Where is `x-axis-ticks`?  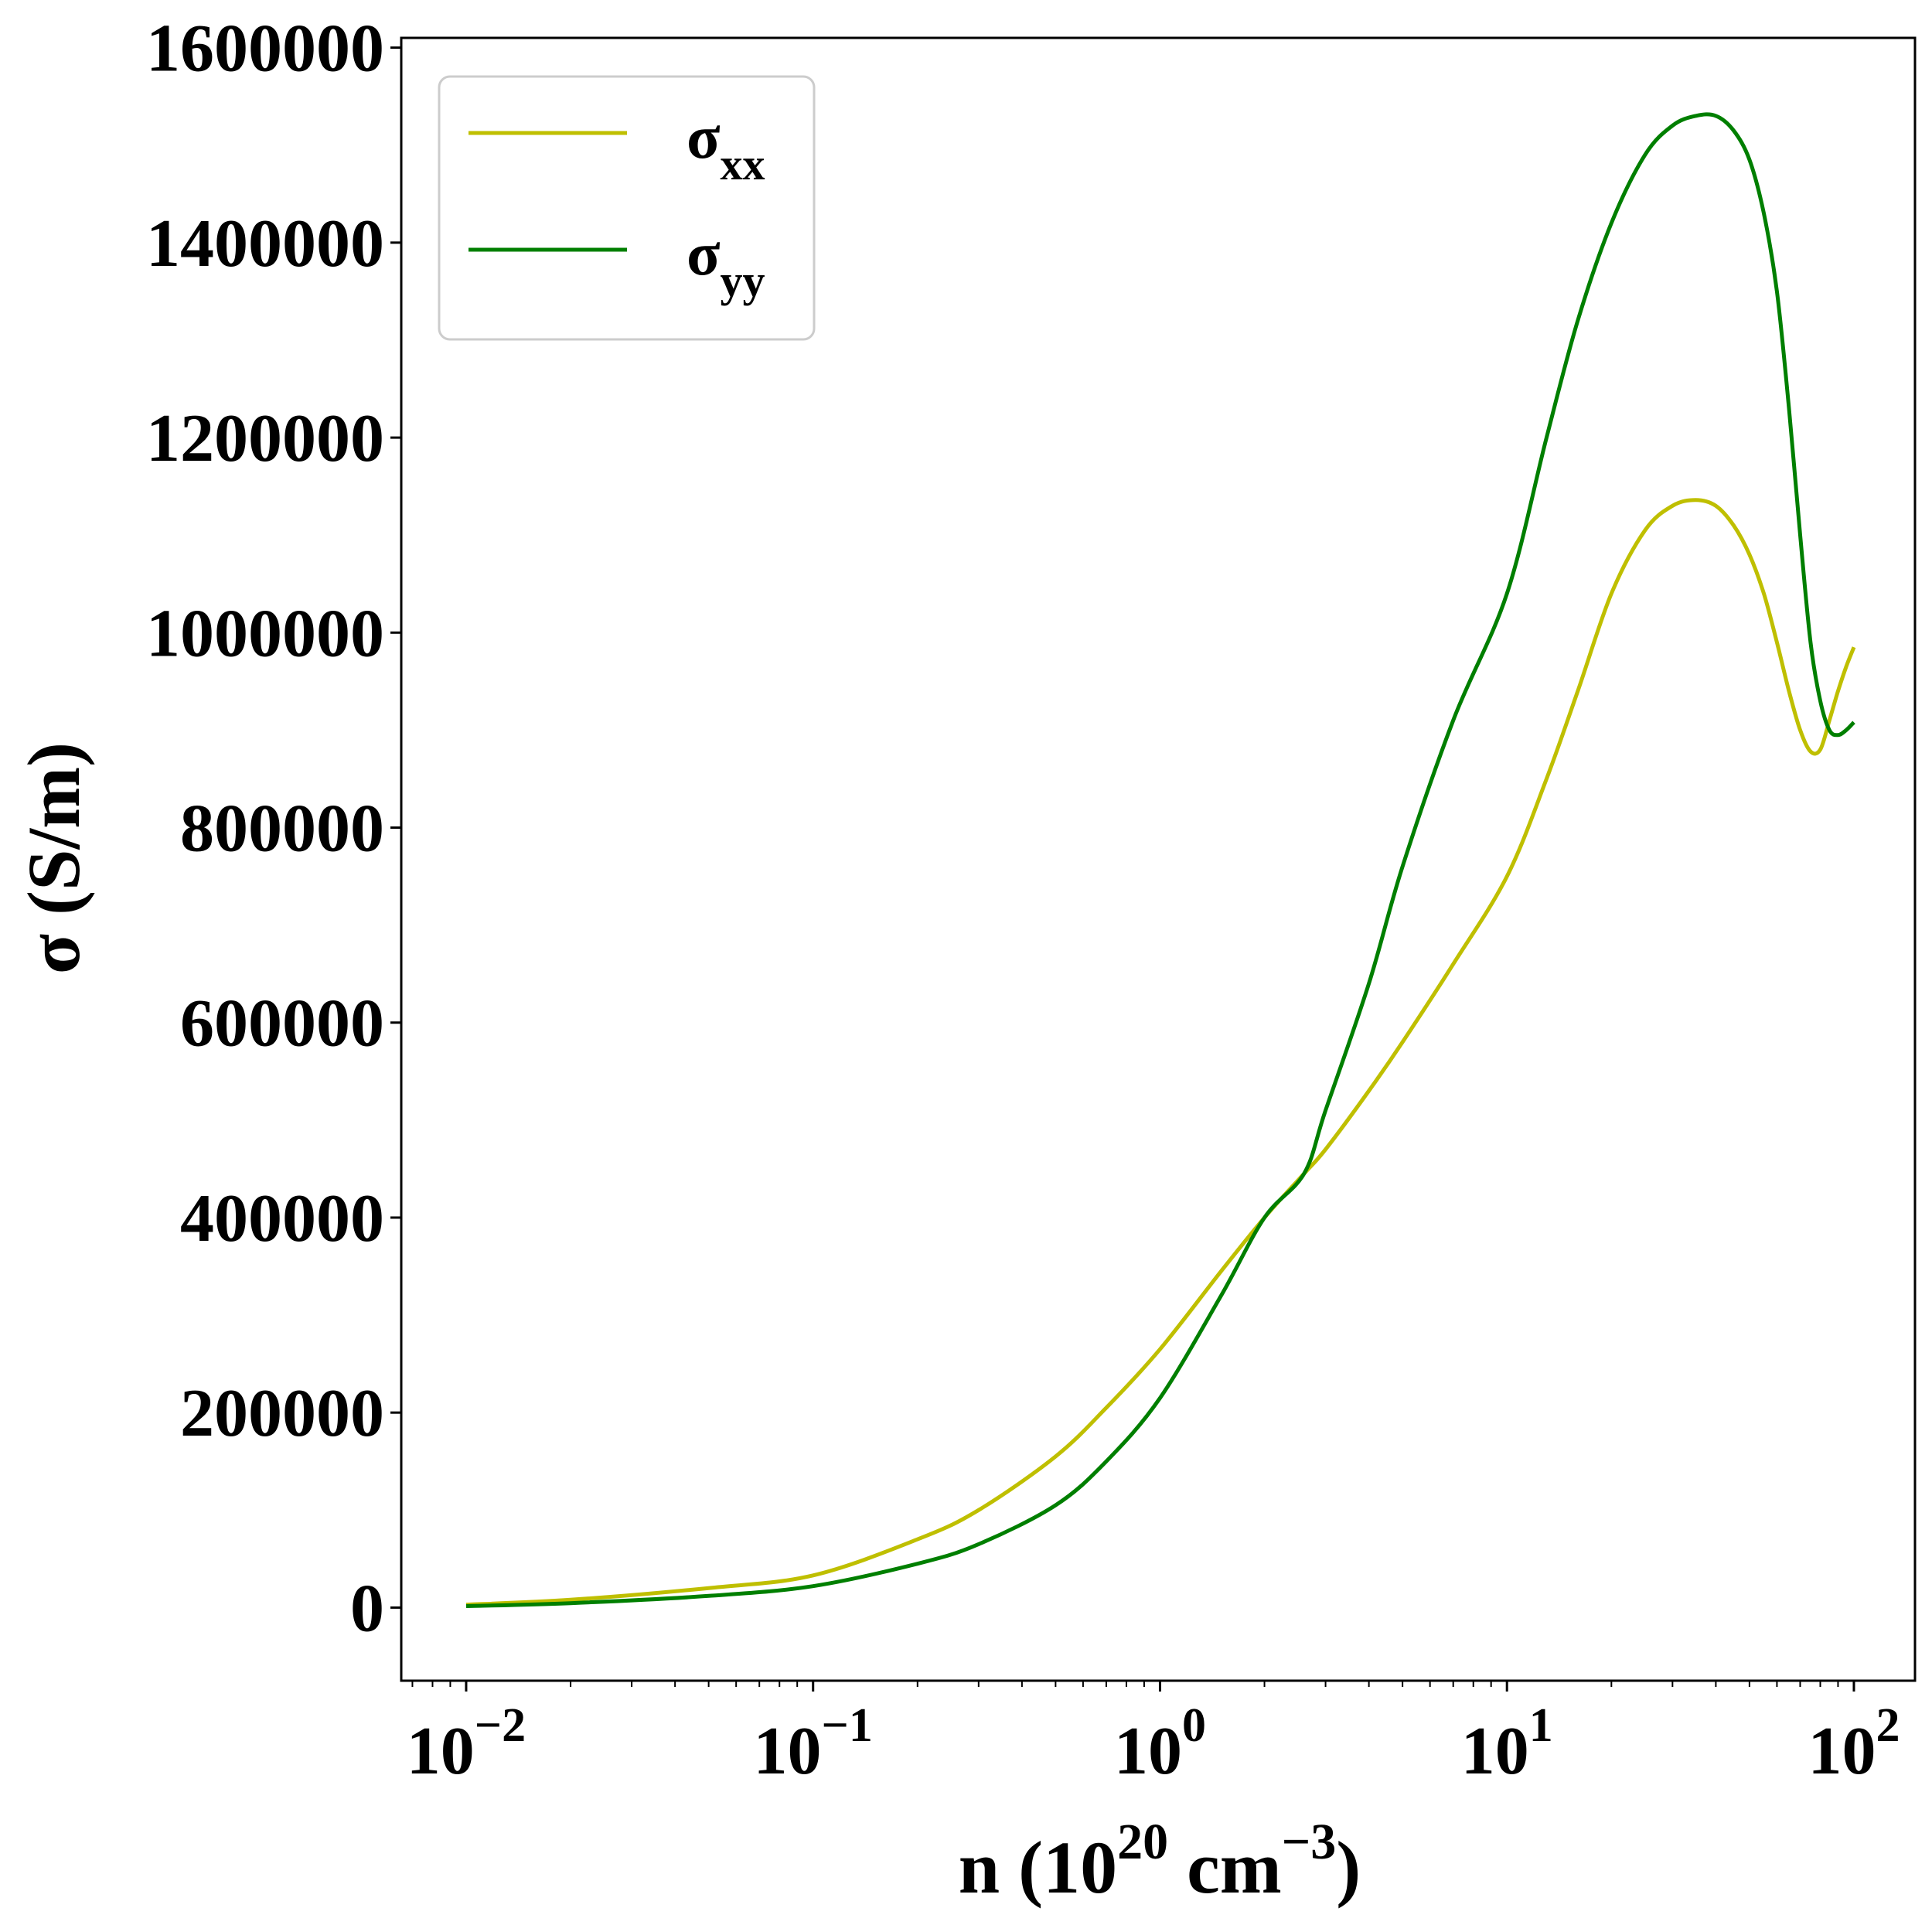 x-axis-ticks is located at coordinates (1160, 1686).